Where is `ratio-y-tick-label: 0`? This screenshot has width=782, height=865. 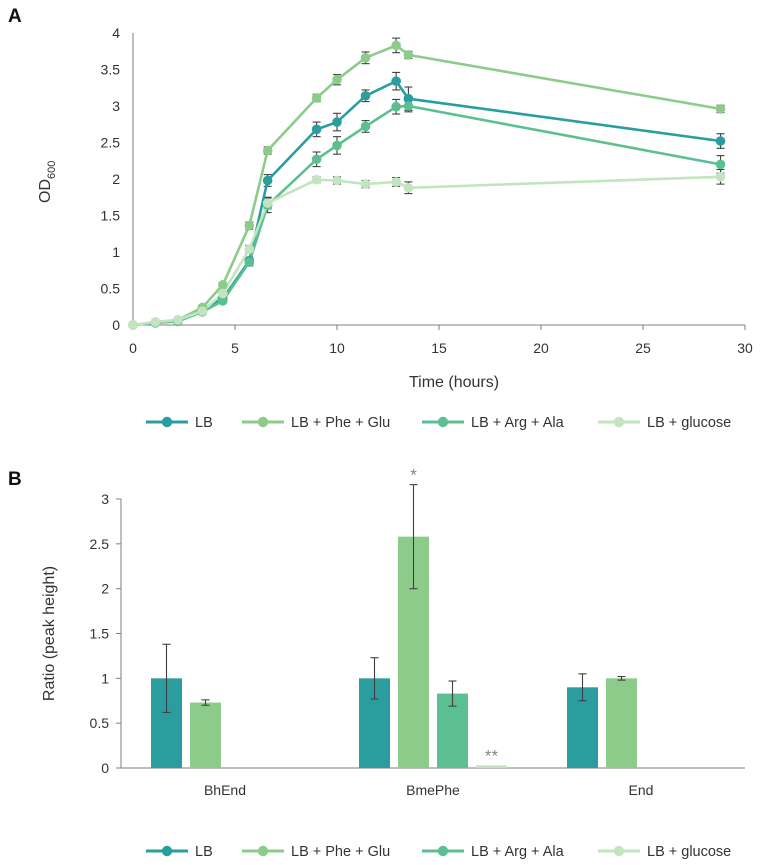 ratio-y-tick-label: 0 is located at coordinates (105, 768).